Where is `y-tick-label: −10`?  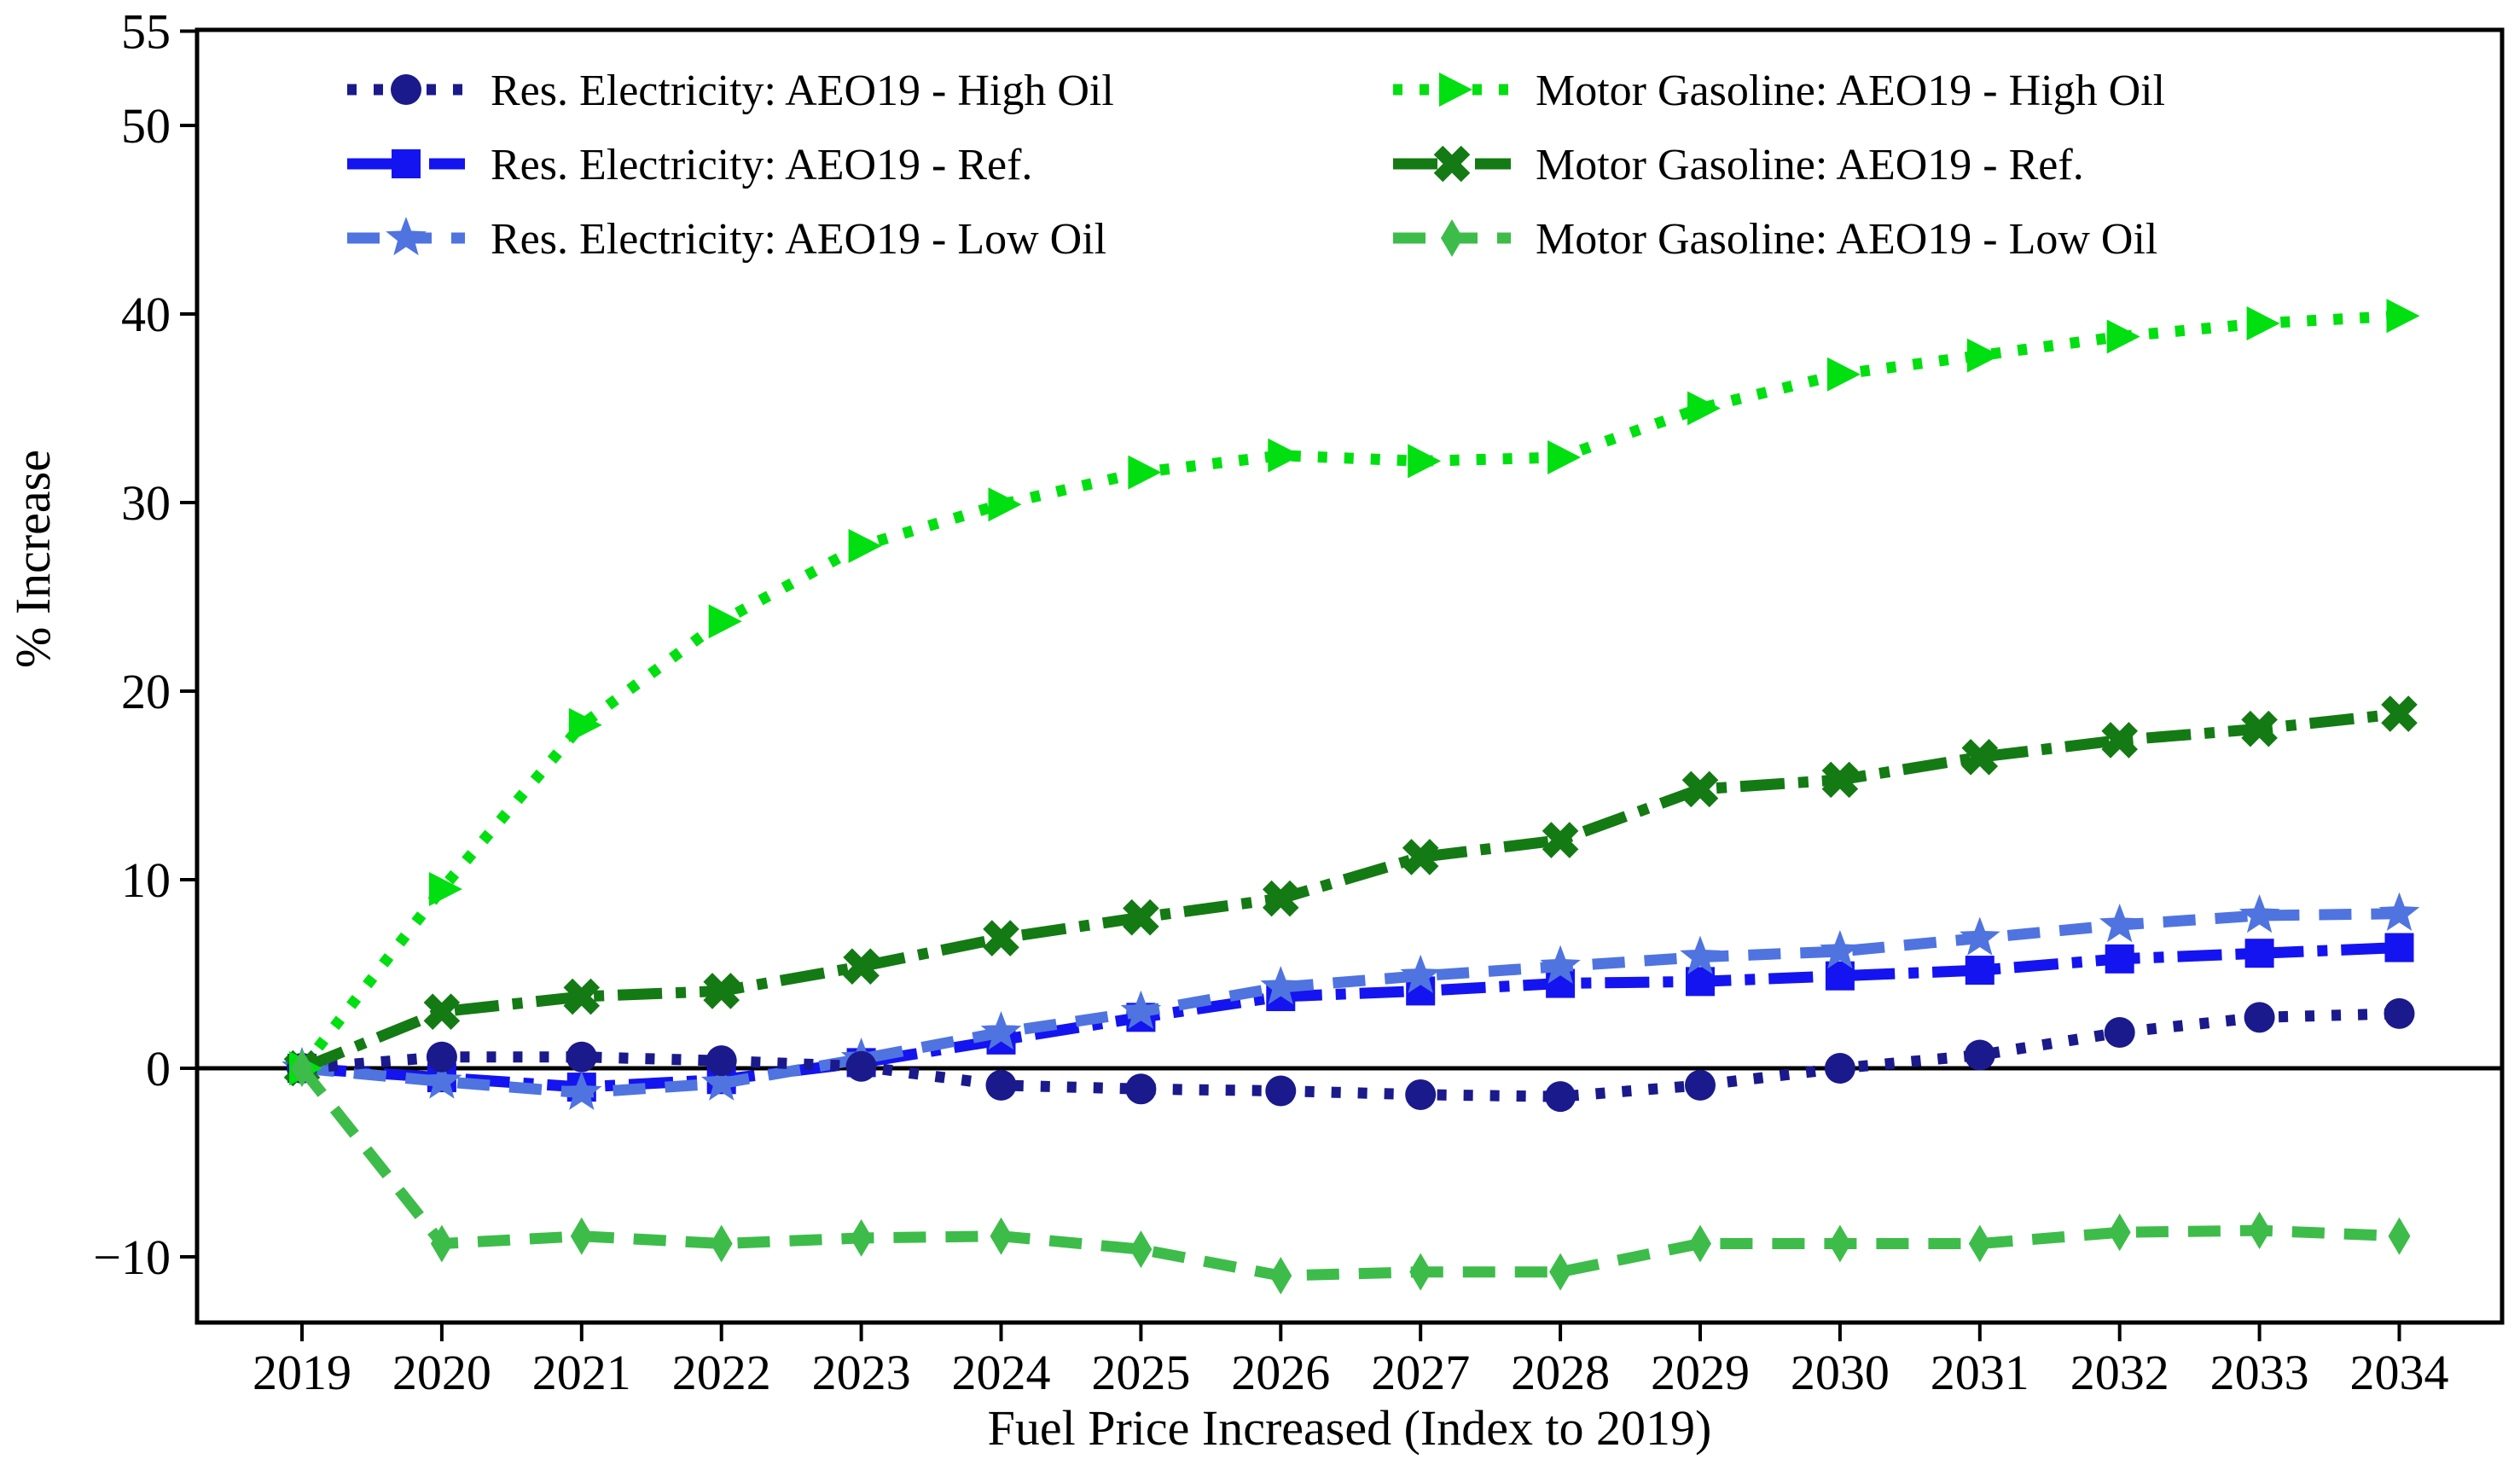 y-tick-label: −10 is located at coordinates (132, 1257).